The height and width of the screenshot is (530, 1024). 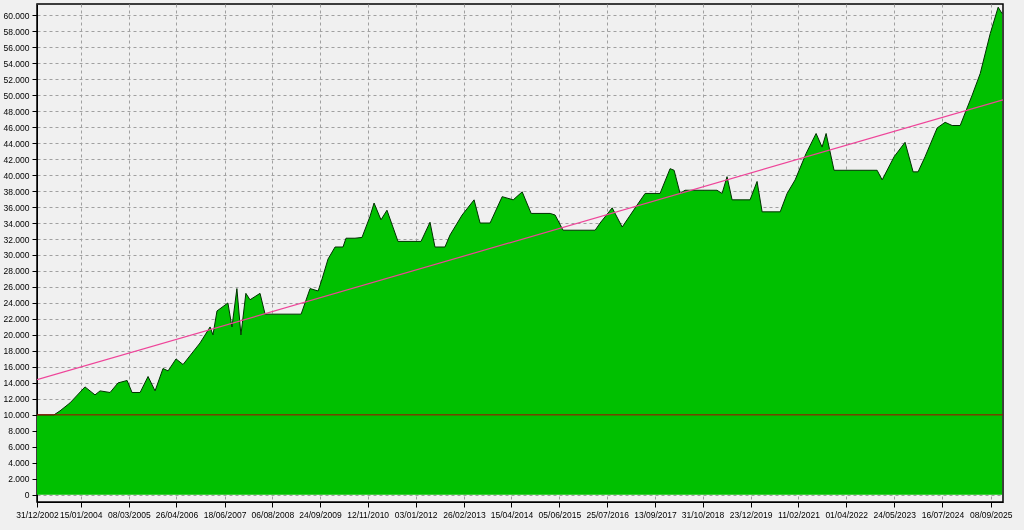 What do you see at coordinates (703, 514) in the screenshot?
I see `x-tick-label: 31/10/2018` at bounding box center [703, 514].